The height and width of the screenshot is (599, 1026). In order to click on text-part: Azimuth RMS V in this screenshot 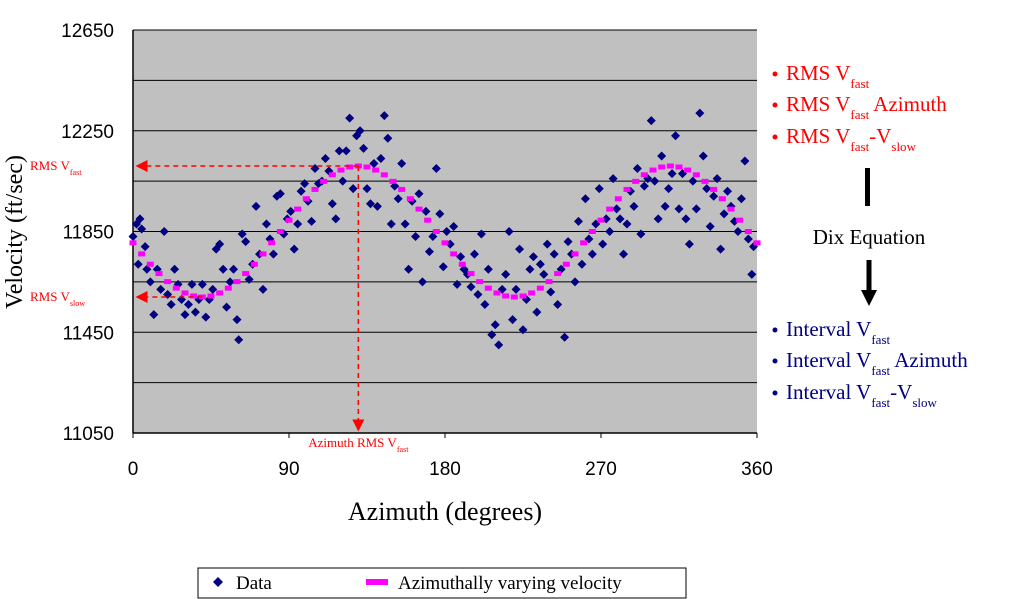, I will do `click(352, 442)`.